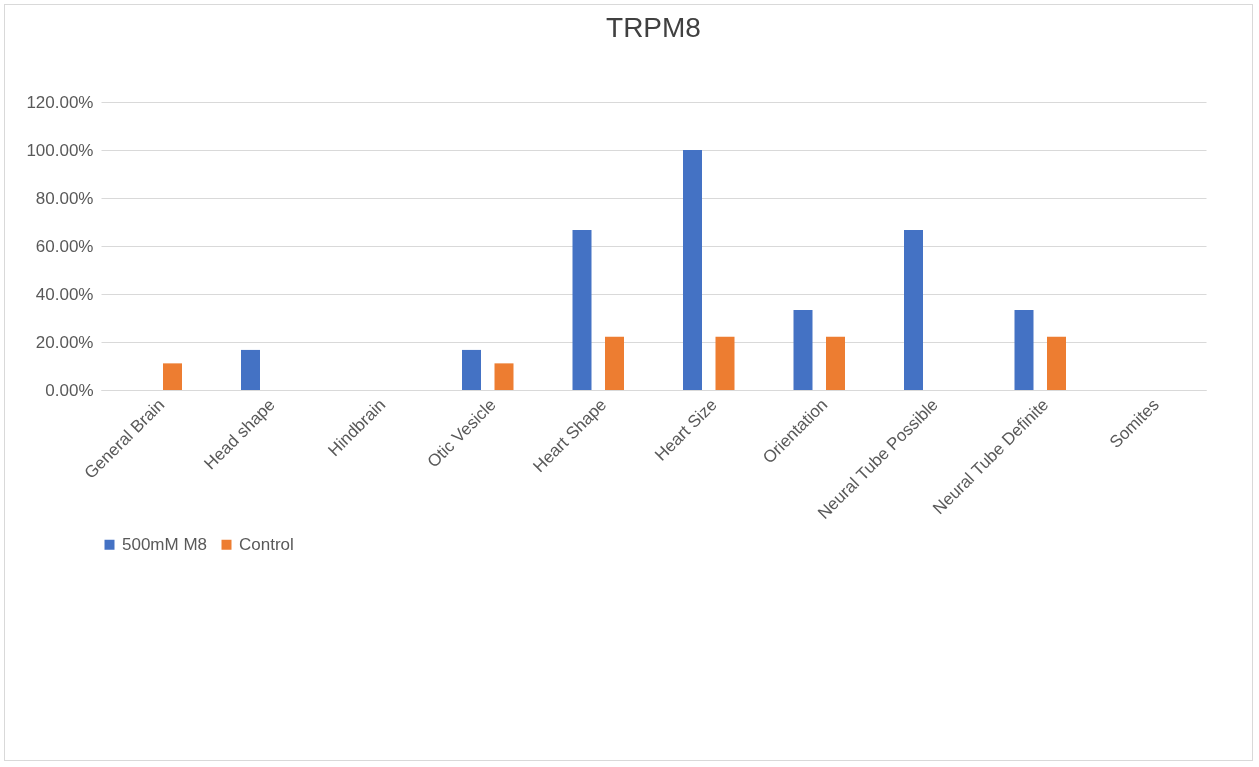 The image size is (1259, 767). Describe the element at coordinates (266, 544) in the screenshot. I see `legend-label: Control` at that location.